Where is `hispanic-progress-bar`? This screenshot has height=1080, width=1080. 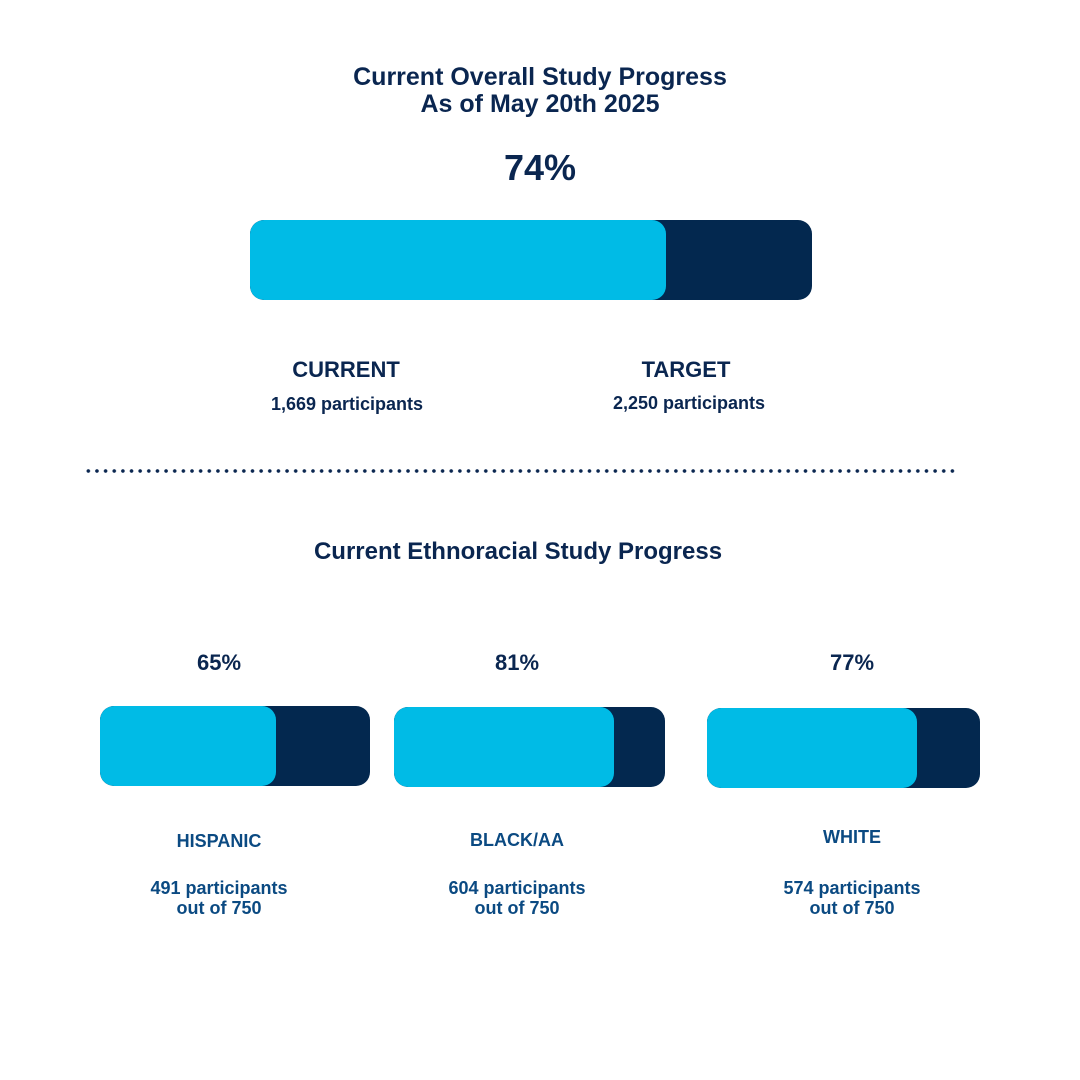
hispanic-progress-bar is located at coordinates (235, 746).